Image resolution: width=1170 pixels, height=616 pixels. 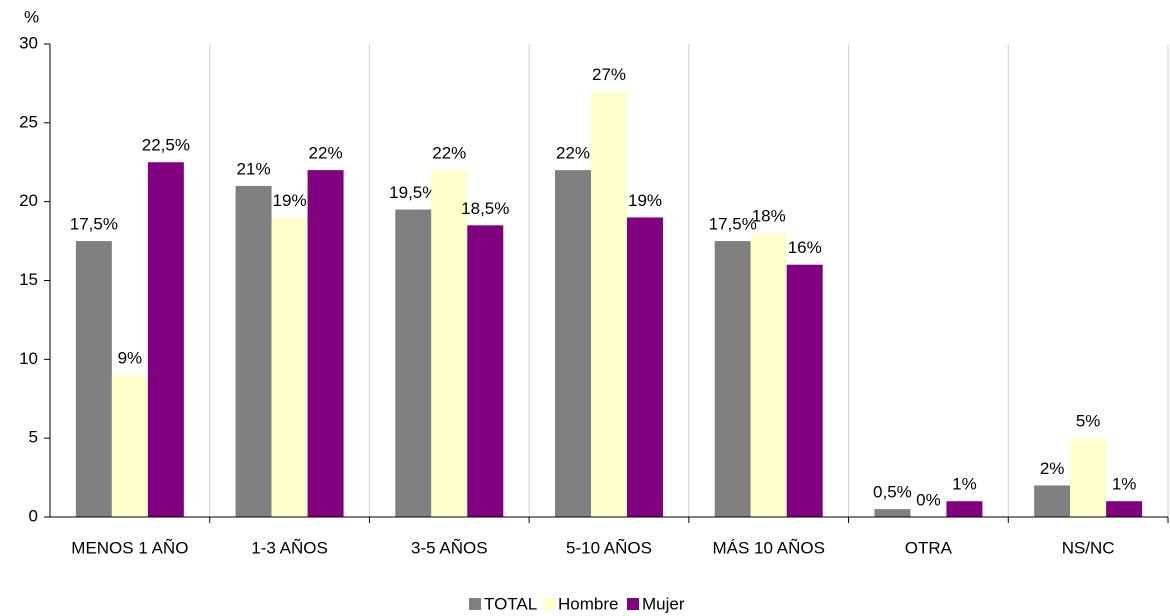 I want to click on x-tick-label: NS/NC, so click(x=1088, y=547).